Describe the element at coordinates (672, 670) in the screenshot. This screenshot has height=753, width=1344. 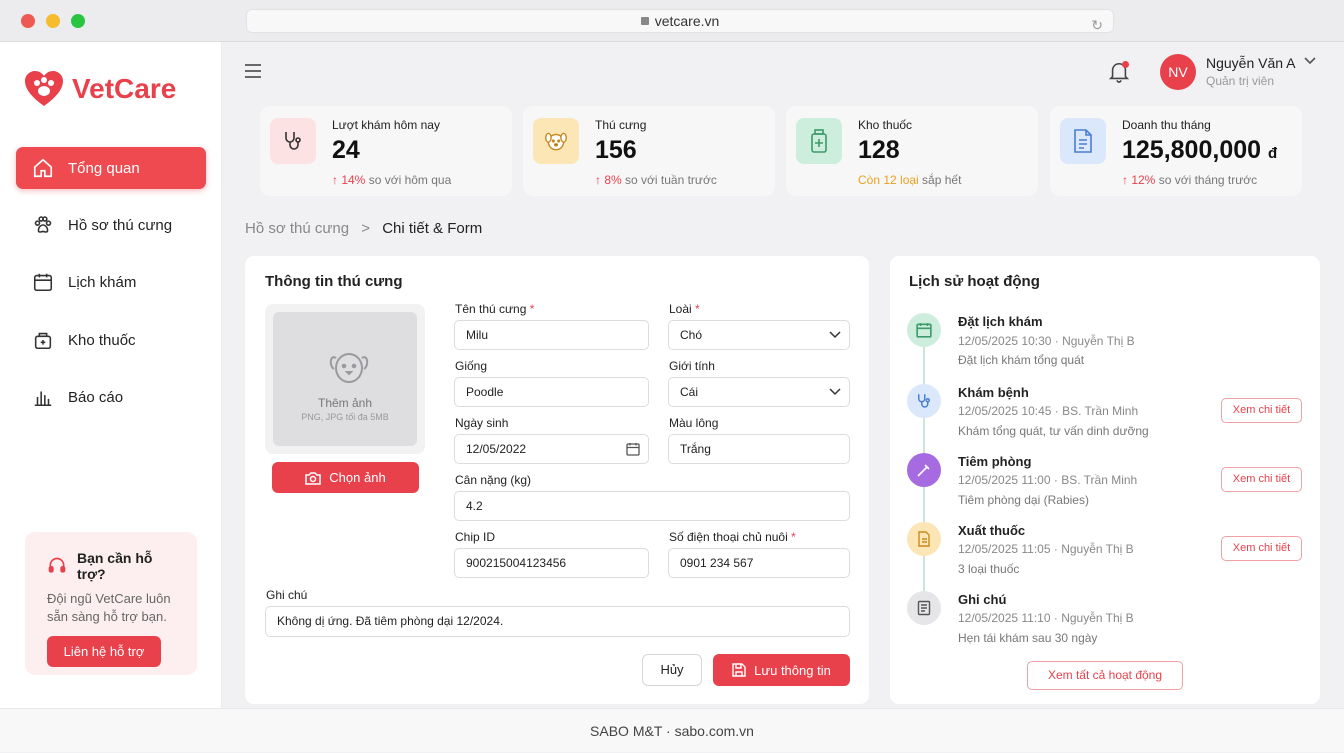
I see `cancel-button: Hủy` at that location.